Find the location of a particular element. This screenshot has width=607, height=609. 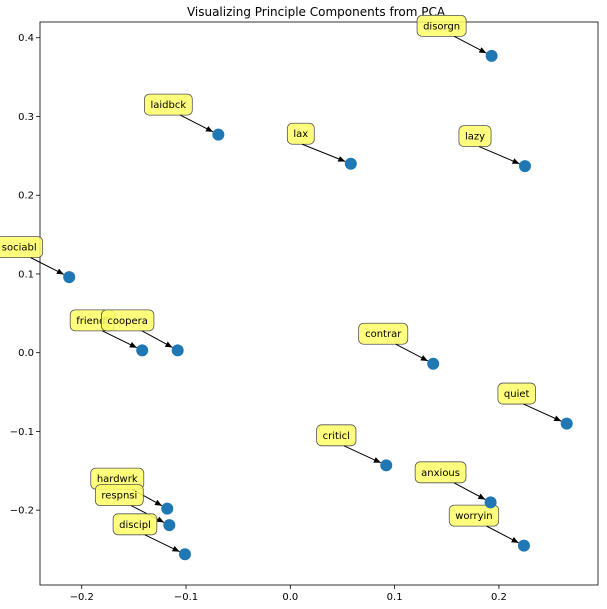

annotation-label: criticl is located at coordinates (336, 436).